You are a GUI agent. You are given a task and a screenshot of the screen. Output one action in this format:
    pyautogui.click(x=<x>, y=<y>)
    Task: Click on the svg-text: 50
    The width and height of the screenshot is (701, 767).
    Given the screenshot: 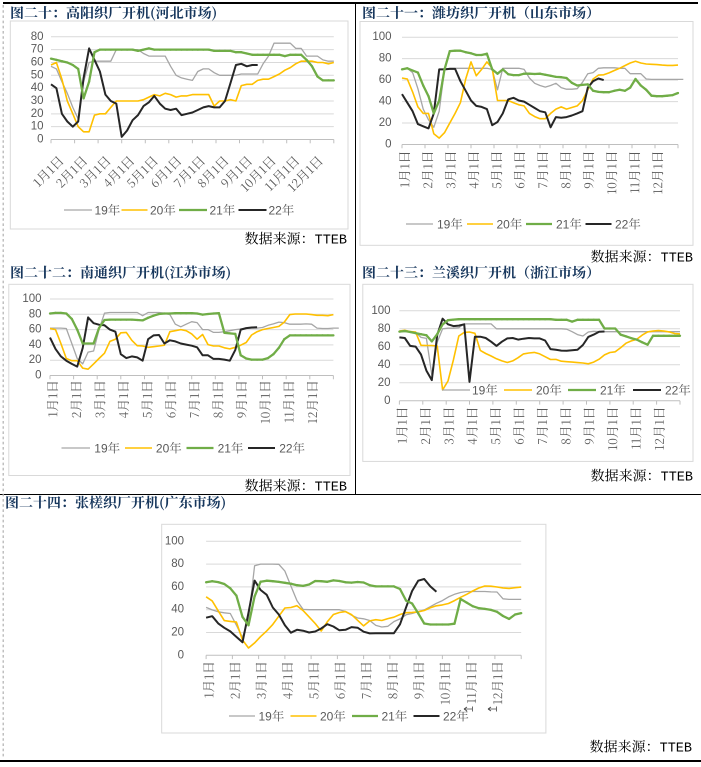 What is the action you would take?
    pyautogui.click(x=37, y=75)
    